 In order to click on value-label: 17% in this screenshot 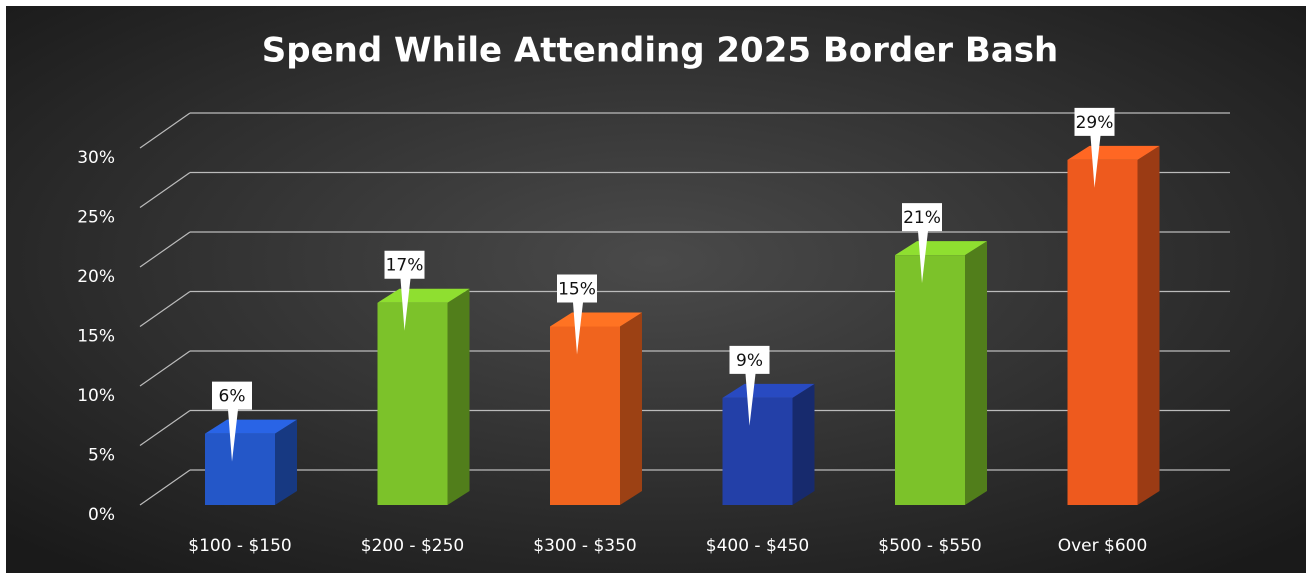, I will do `click(405, 266)`.